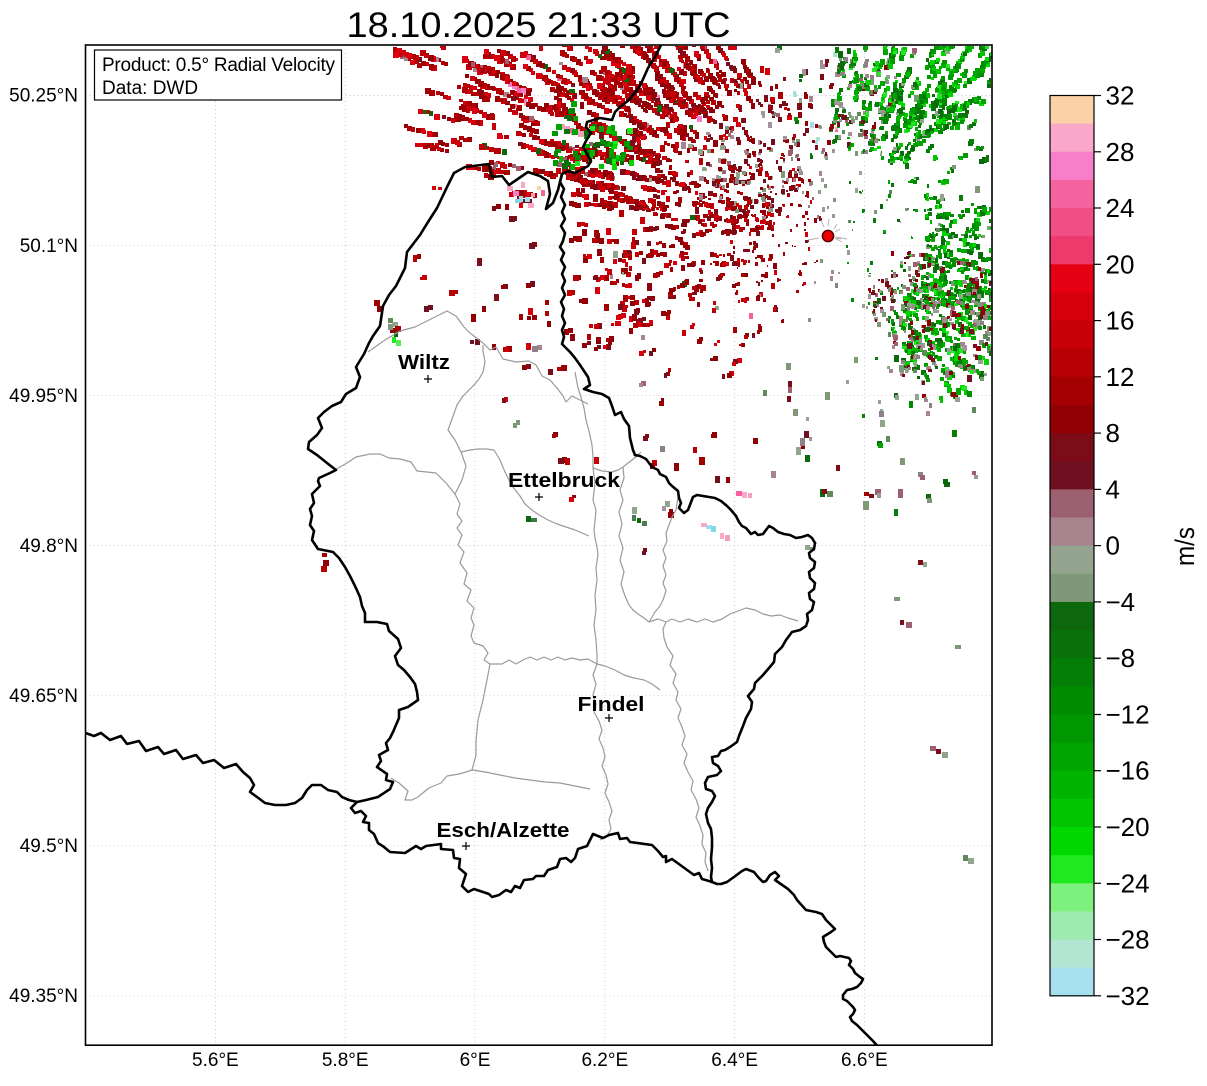 The image size is (1207, 1086). I want to click on svg-text: −4, so click(1121, 602).